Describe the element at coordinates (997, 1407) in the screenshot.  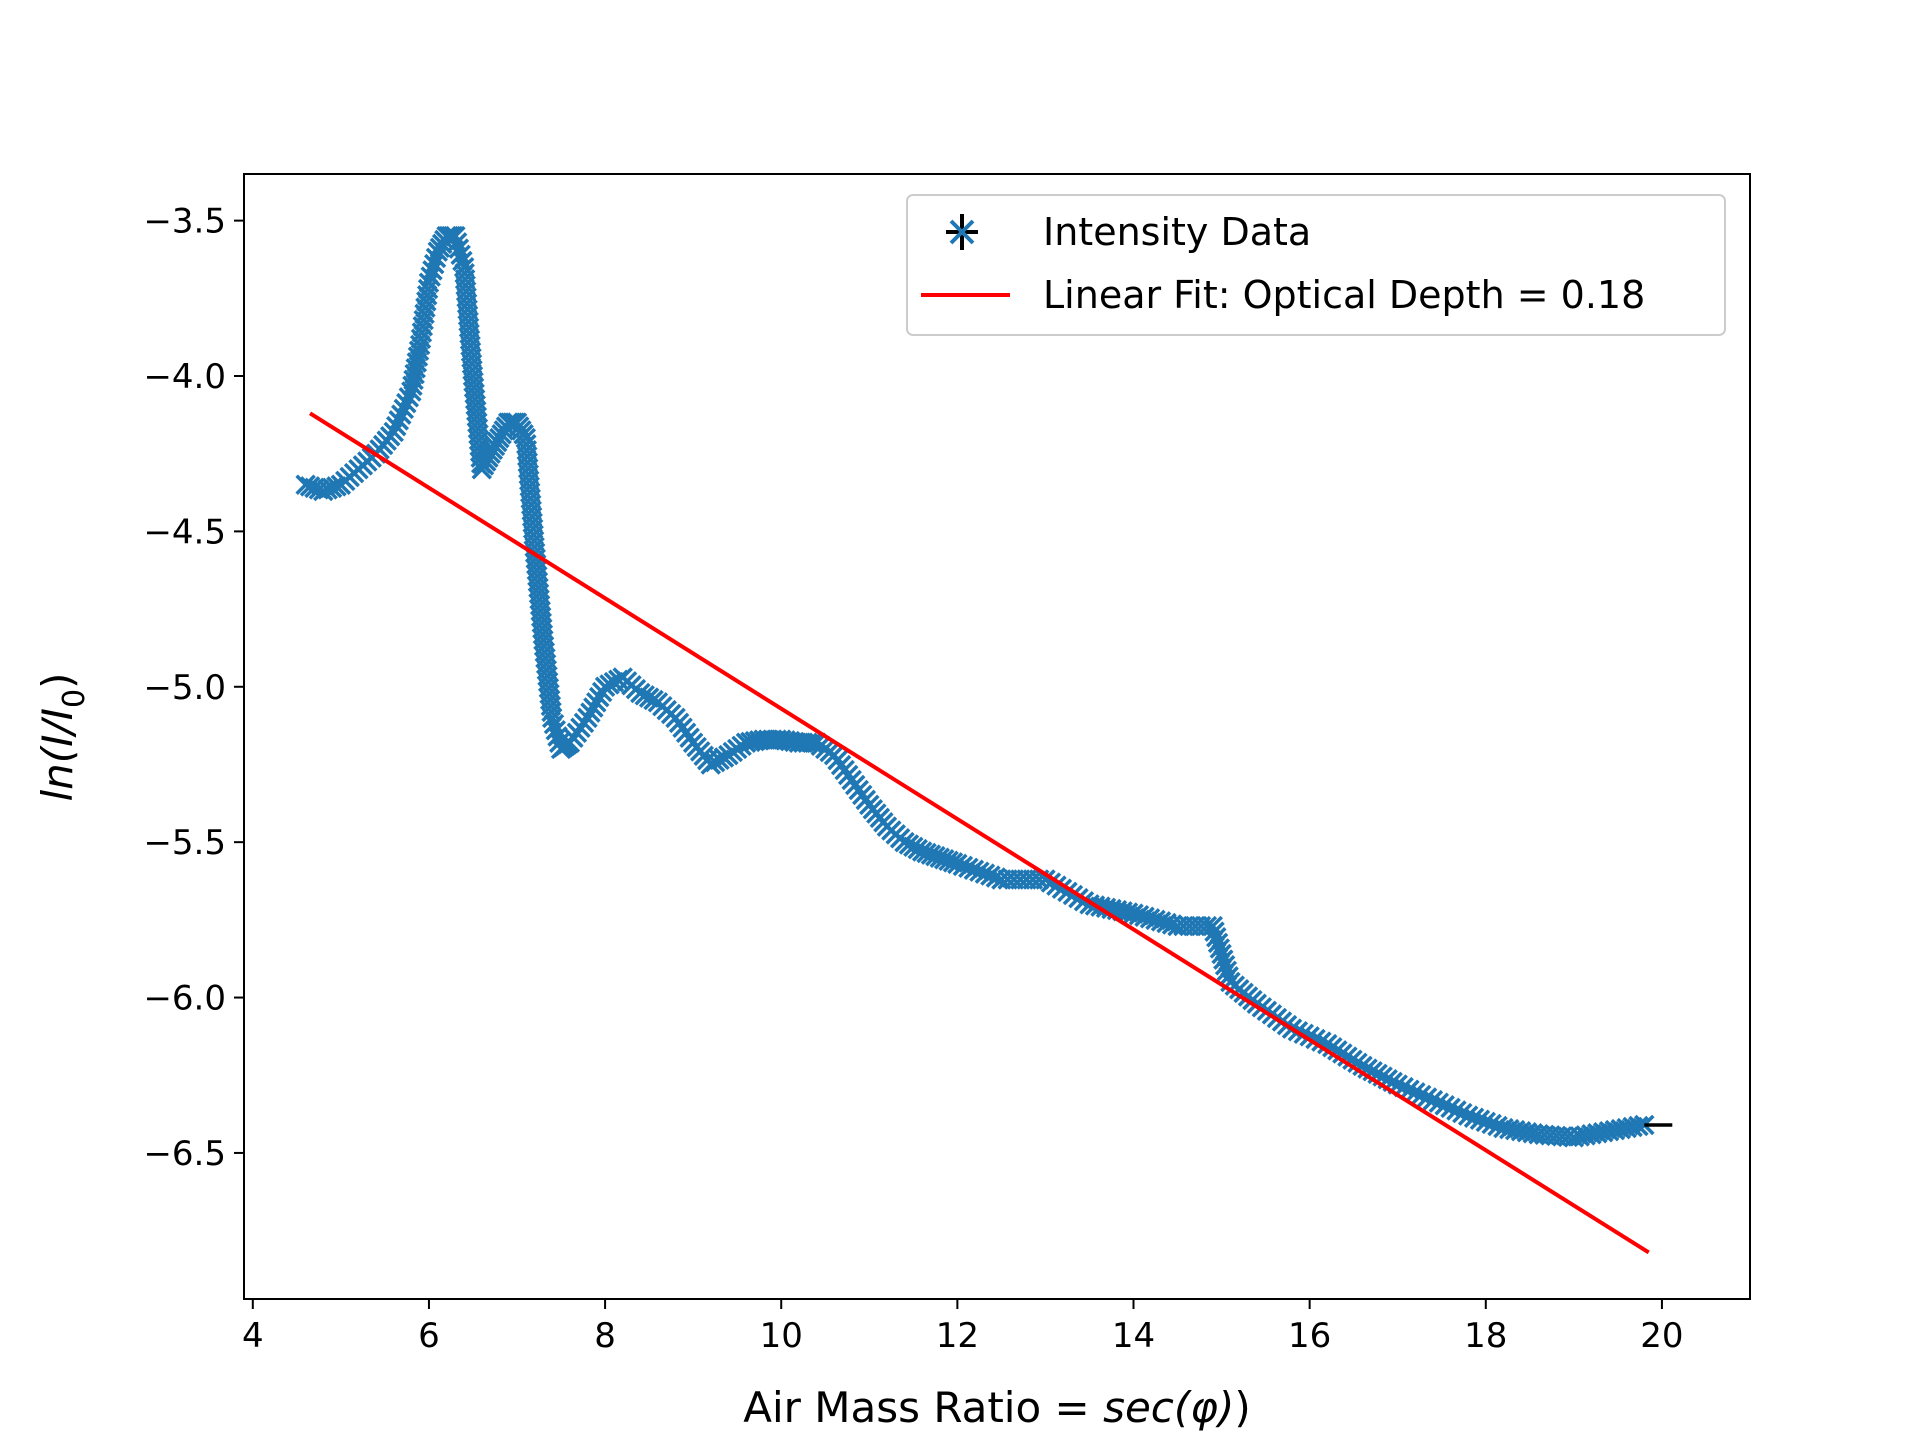
I see `x-axis-label: Air Mass Ratio = sec(φ))` at that location.